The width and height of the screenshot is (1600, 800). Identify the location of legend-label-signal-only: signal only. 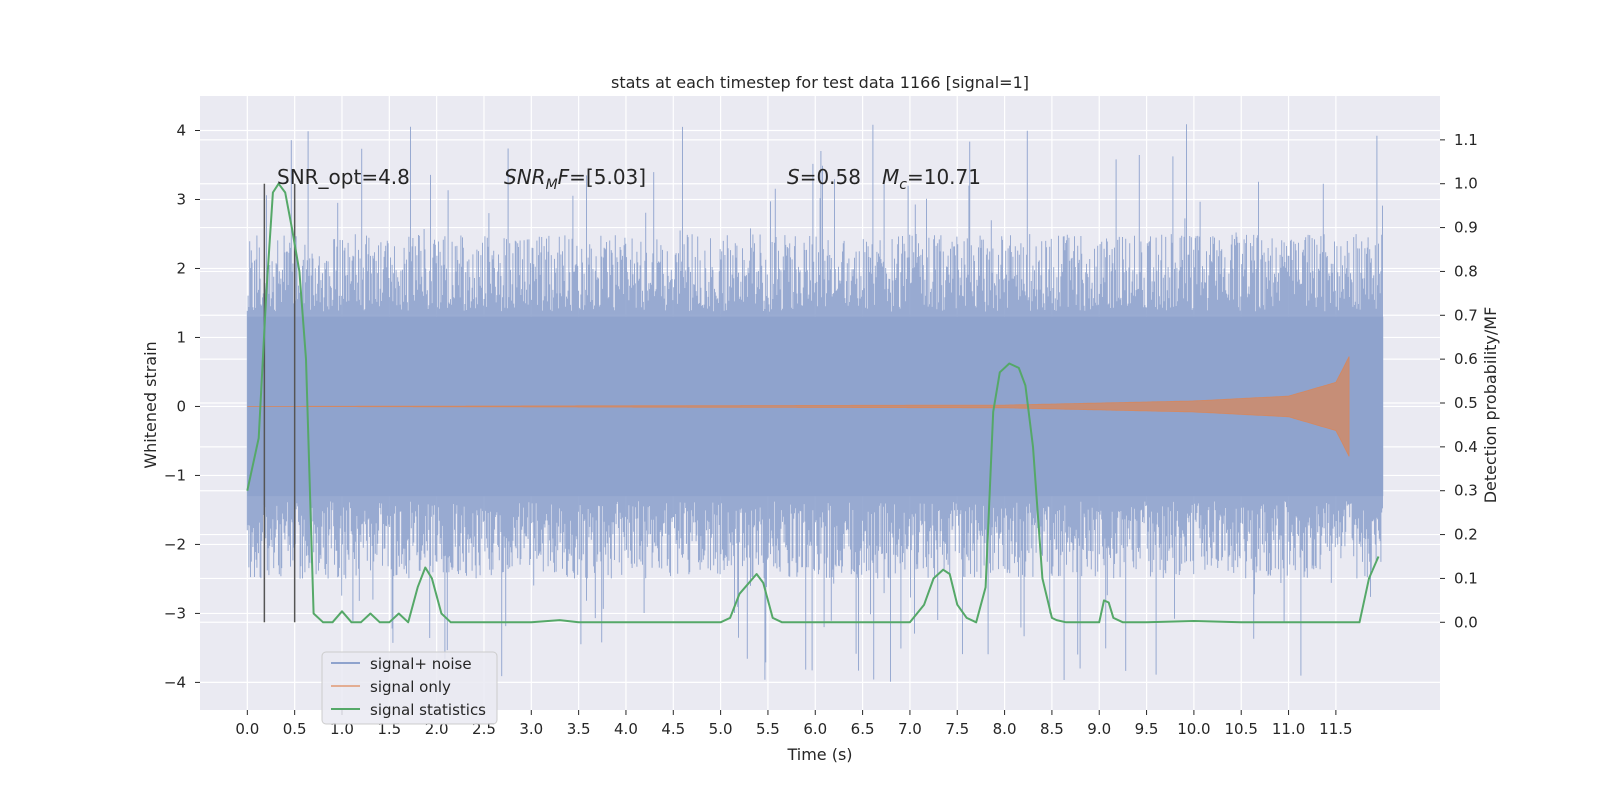
(410, 687).